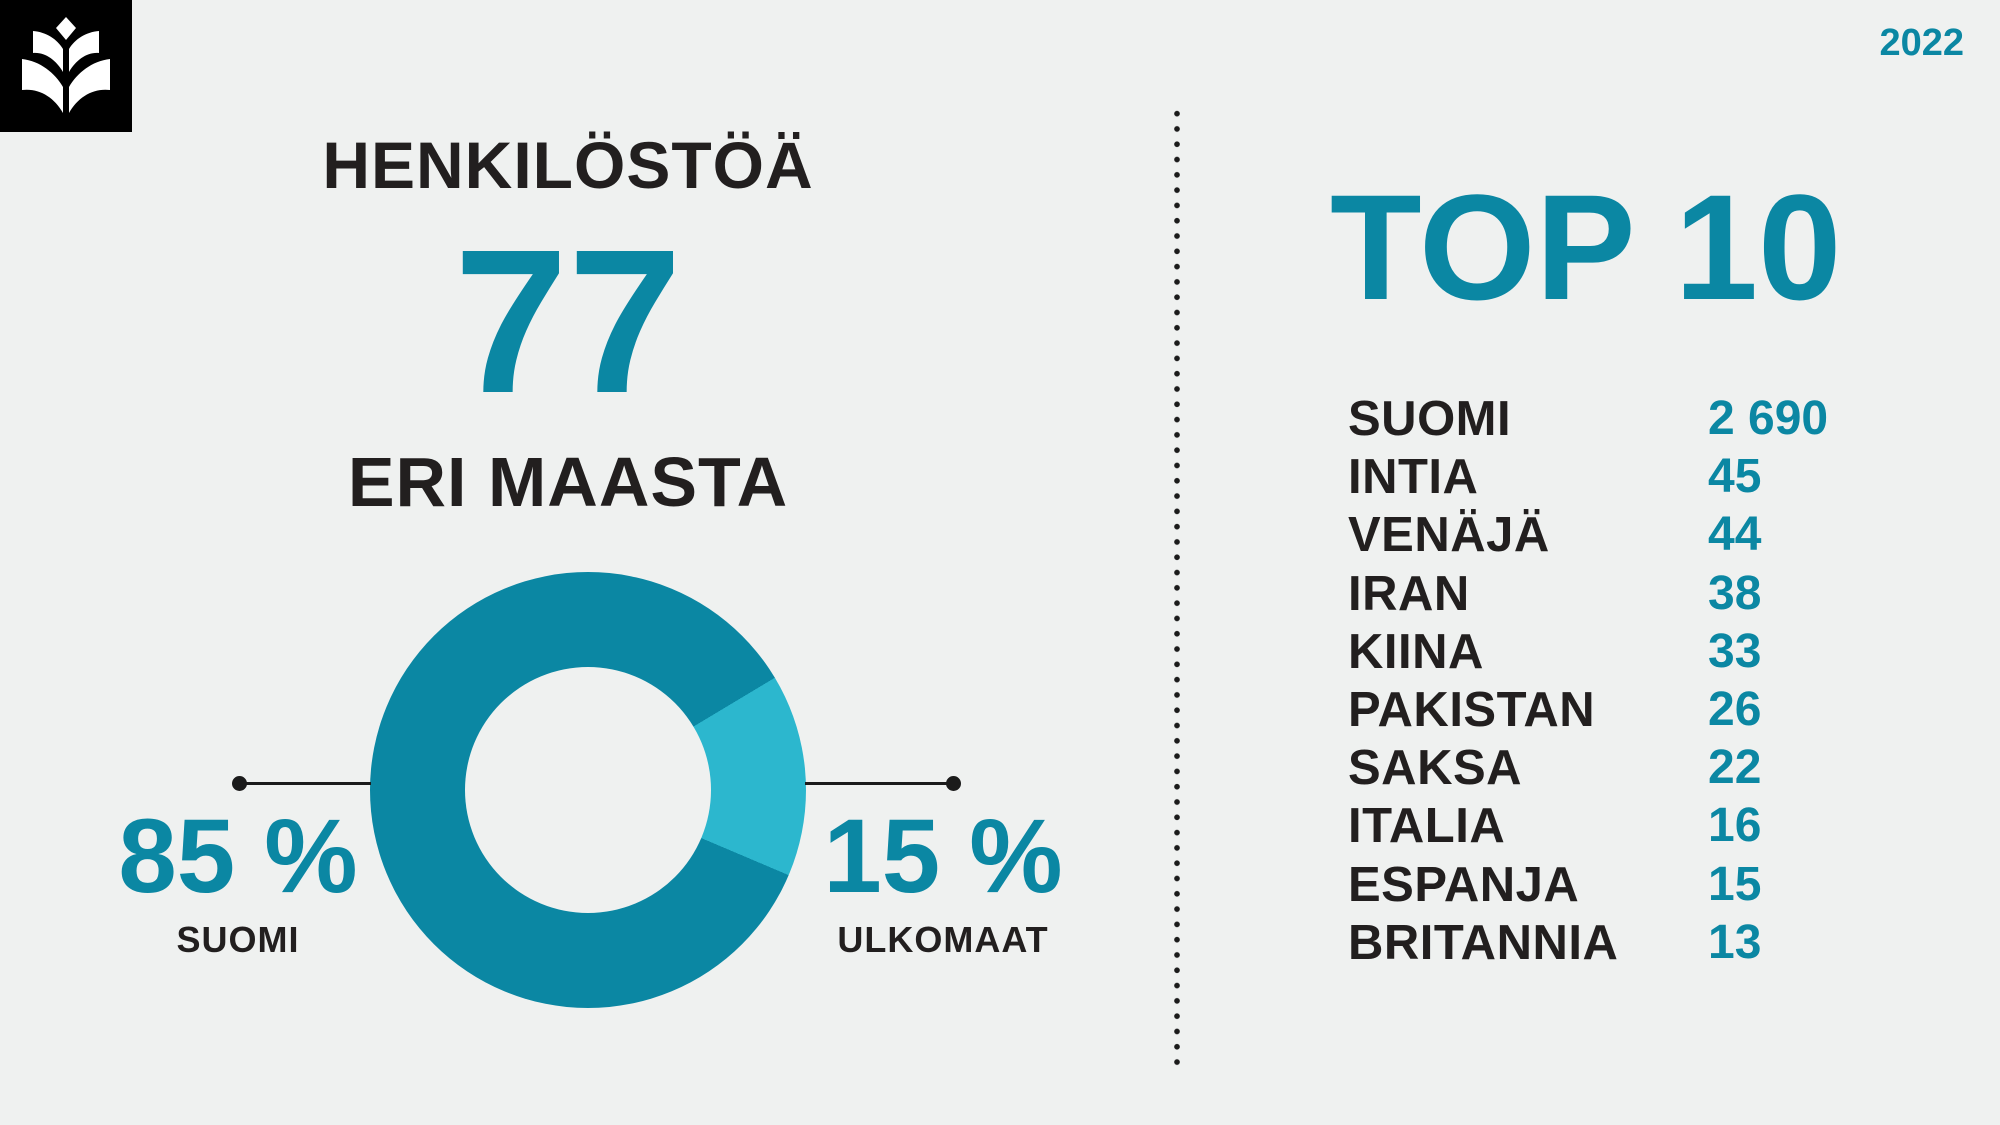  Describe the element at coordinates (1735, 884) in the screenshot. I see `country-value: 15` at that location.